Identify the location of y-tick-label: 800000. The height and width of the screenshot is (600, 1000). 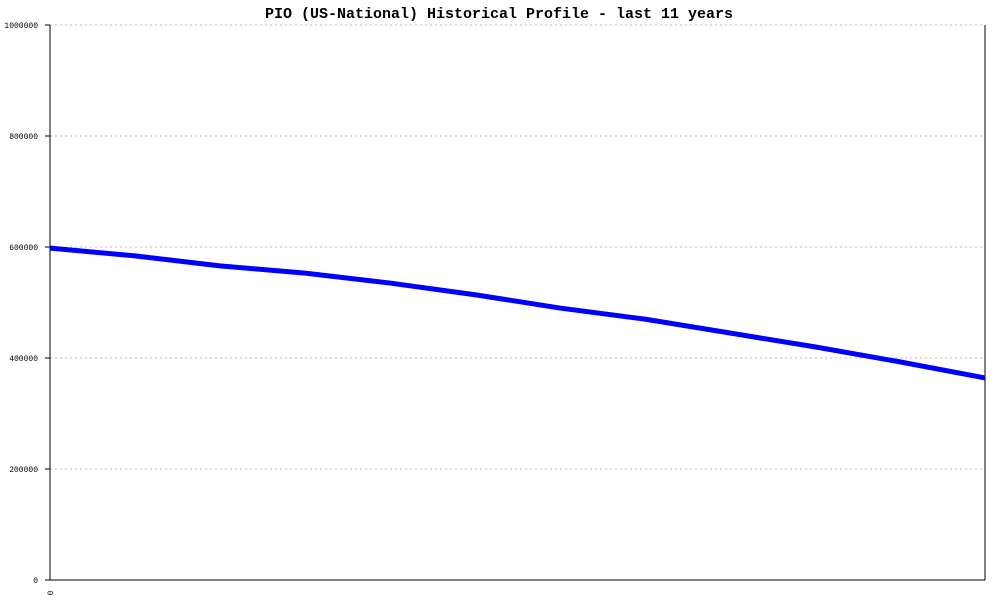
(23, 137).